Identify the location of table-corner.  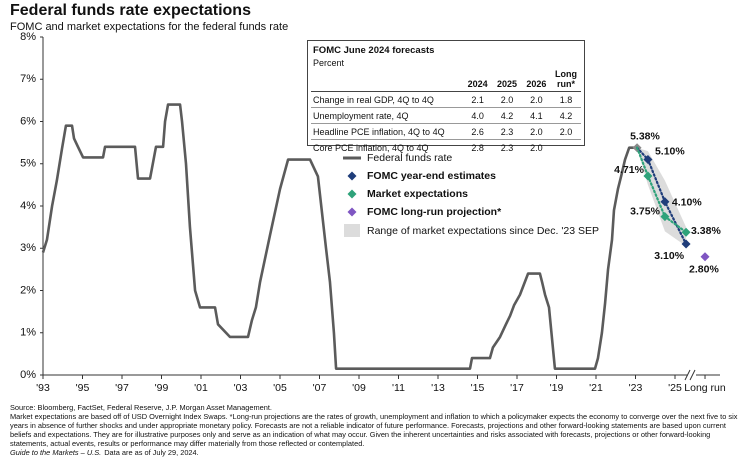
(387, 80).